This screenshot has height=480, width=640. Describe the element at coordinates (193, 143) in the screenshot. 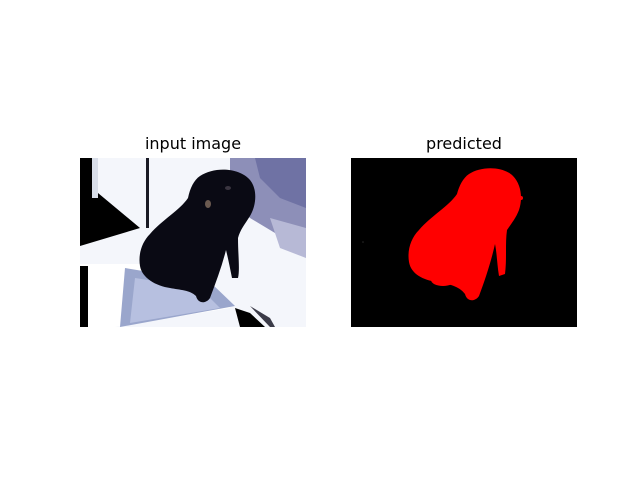

I see `input-image-title: input image` at that location.